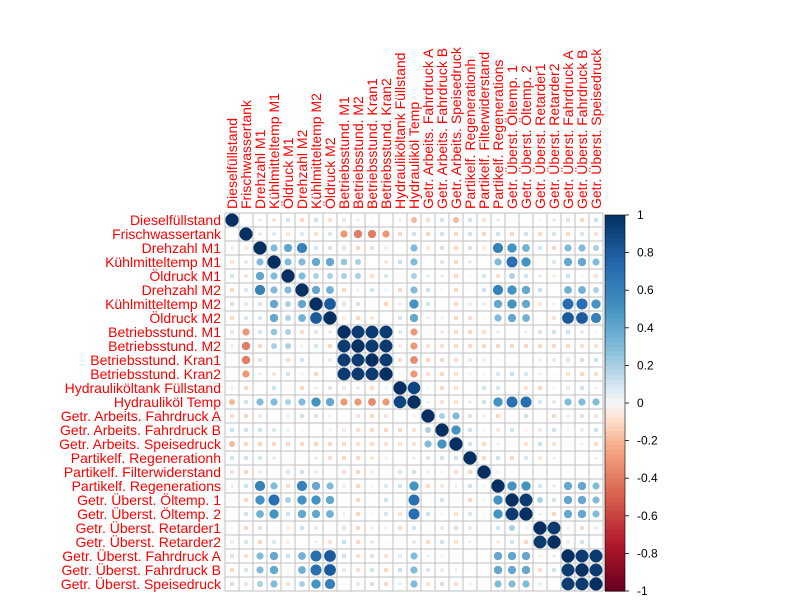 This screenshot has width=800, height=600. I want to click on column-label: Getr. Arbeits. Speisedruck, so click(456, 127).